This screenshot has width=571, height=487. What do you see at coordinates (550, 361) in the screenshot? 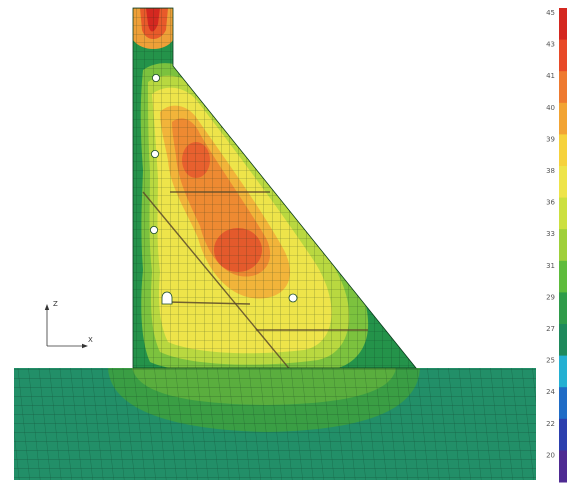
I see `legend-tick-label: 25` at bounding box center [550, 361].